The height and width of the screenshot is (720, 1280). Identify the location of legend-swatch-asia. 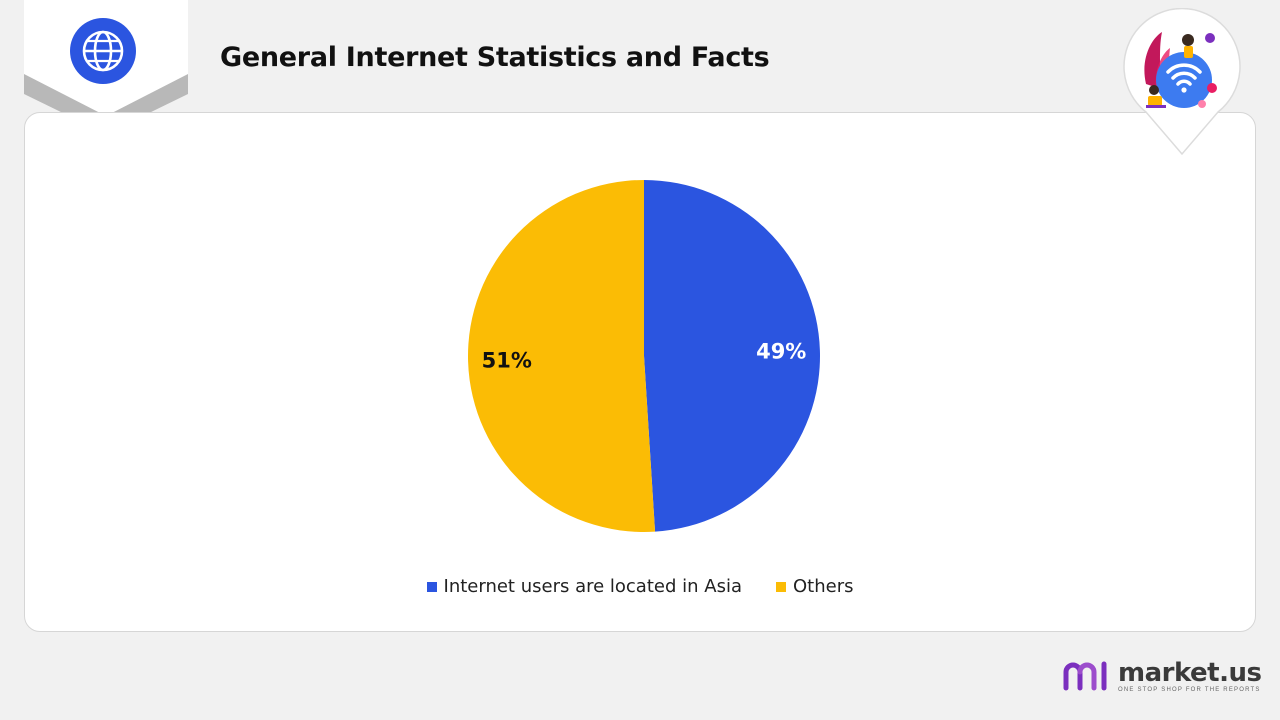
(431, 586).